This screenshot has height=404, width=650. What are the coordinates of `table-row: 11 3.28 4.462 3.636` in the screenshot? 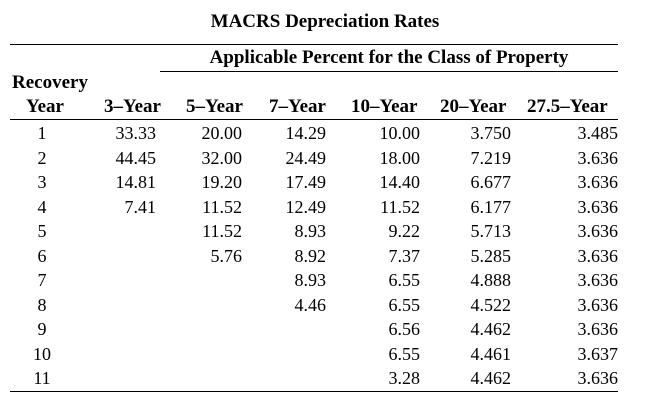 It's located at (314, 378).